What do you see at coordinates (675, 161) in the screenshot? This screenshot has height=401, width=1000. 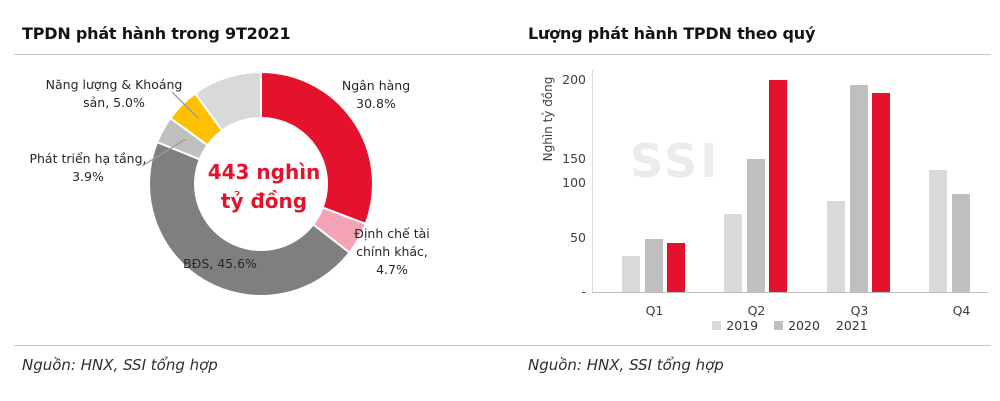 I see `ssi-watermark: SSI` at bounding box center [675, 161].